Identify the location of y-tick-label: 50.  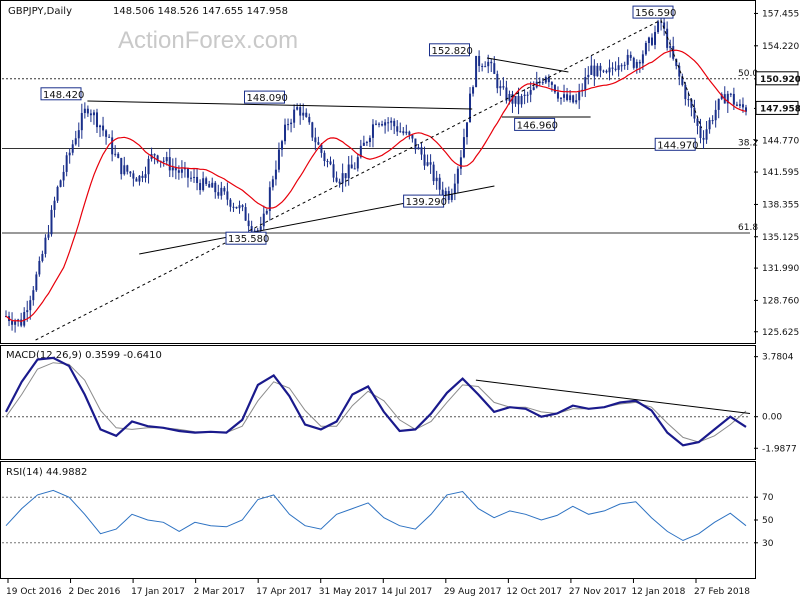
(768, 521).